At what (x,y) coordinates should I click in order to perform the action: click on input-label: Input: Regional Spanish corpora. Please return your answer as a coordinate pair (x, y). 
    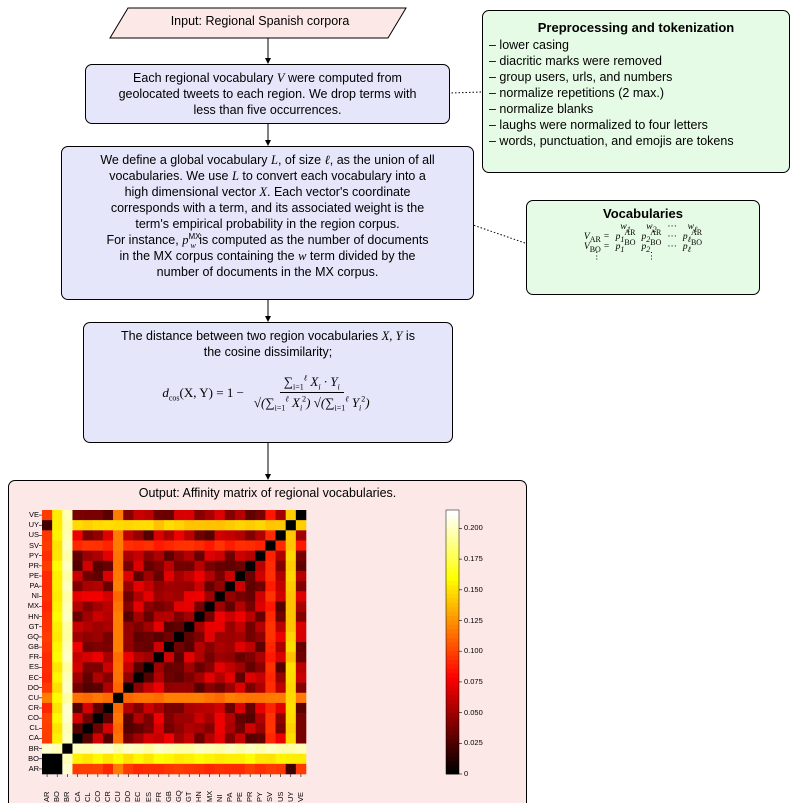
    Looking at the image, I should click on (260, 21).